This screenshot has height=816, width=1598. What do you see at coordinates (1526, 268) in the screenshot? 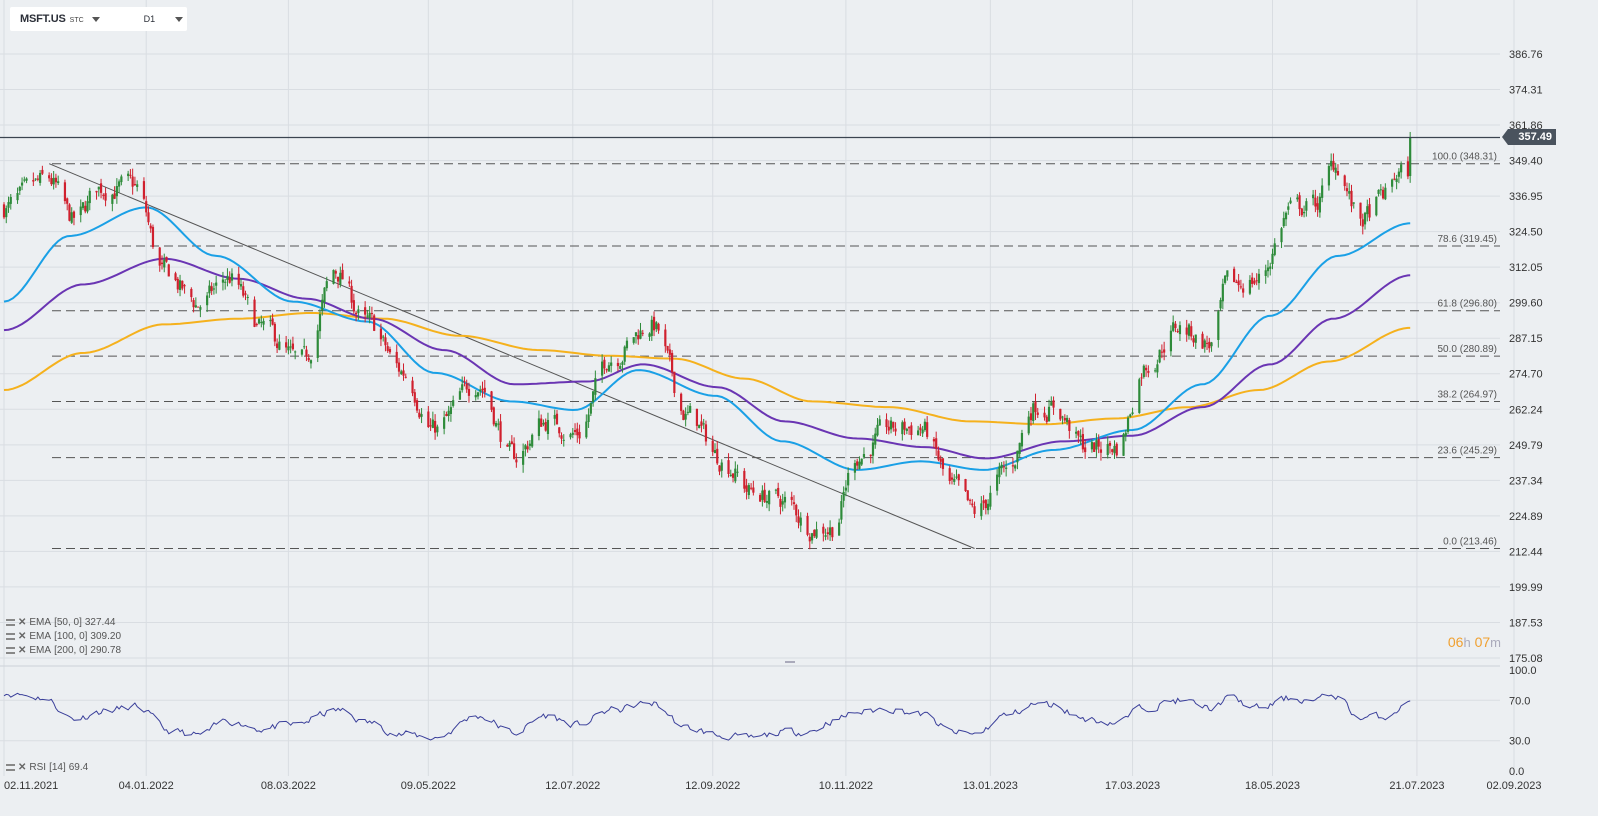
I see `price-tick-label: 312.05` at bounding box center [1526, 268].